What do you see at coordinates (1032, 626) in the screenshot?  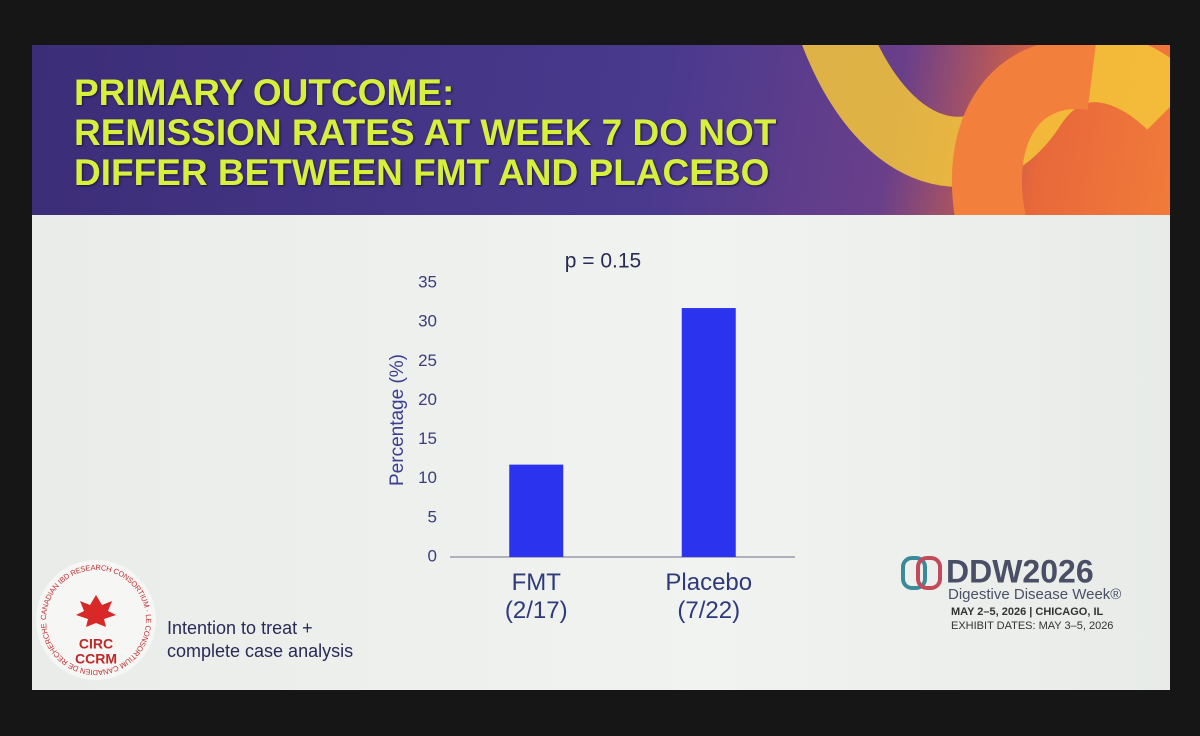 I see `ddw-exhibit: EXHIBIT DATES: MAY 3–5, 2026` at bounding box center [1032, 626].